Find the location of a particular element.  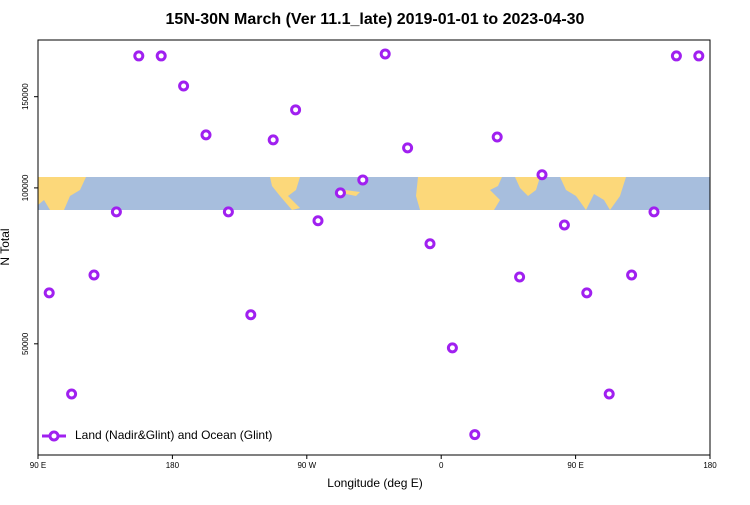

legend-label: Land (Nadir&Glint) and Ocean (Glint) is located at coordinates (173, 435).